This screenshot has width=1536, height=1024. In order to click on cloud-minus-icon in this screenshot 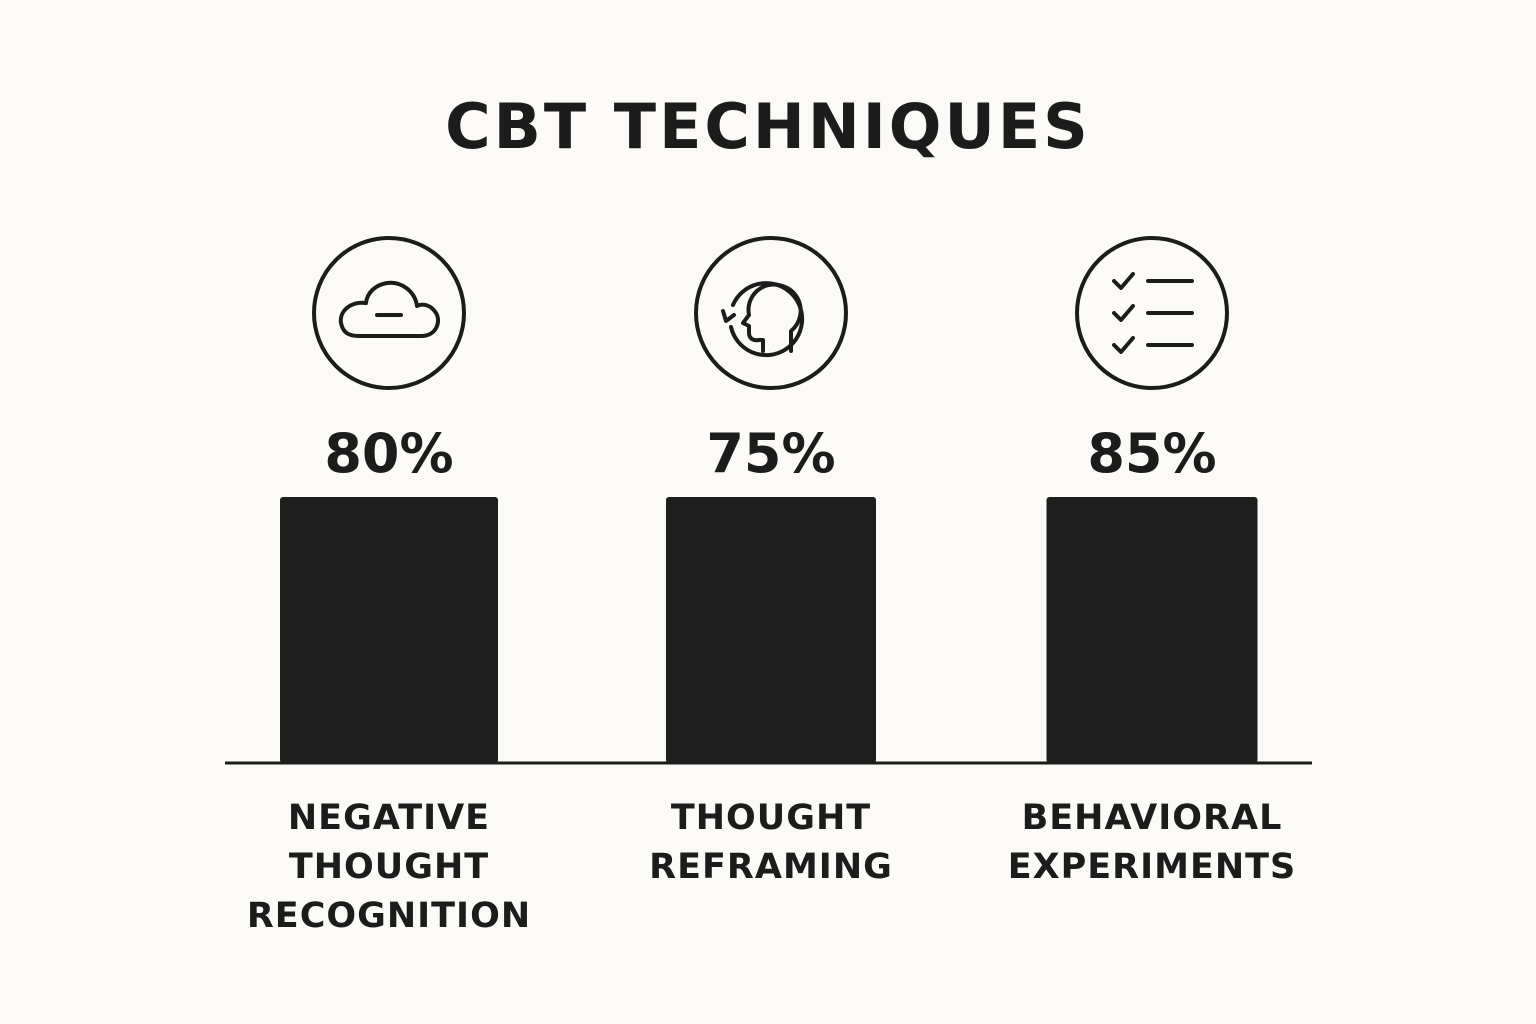, I will do `click(389, 313)`.